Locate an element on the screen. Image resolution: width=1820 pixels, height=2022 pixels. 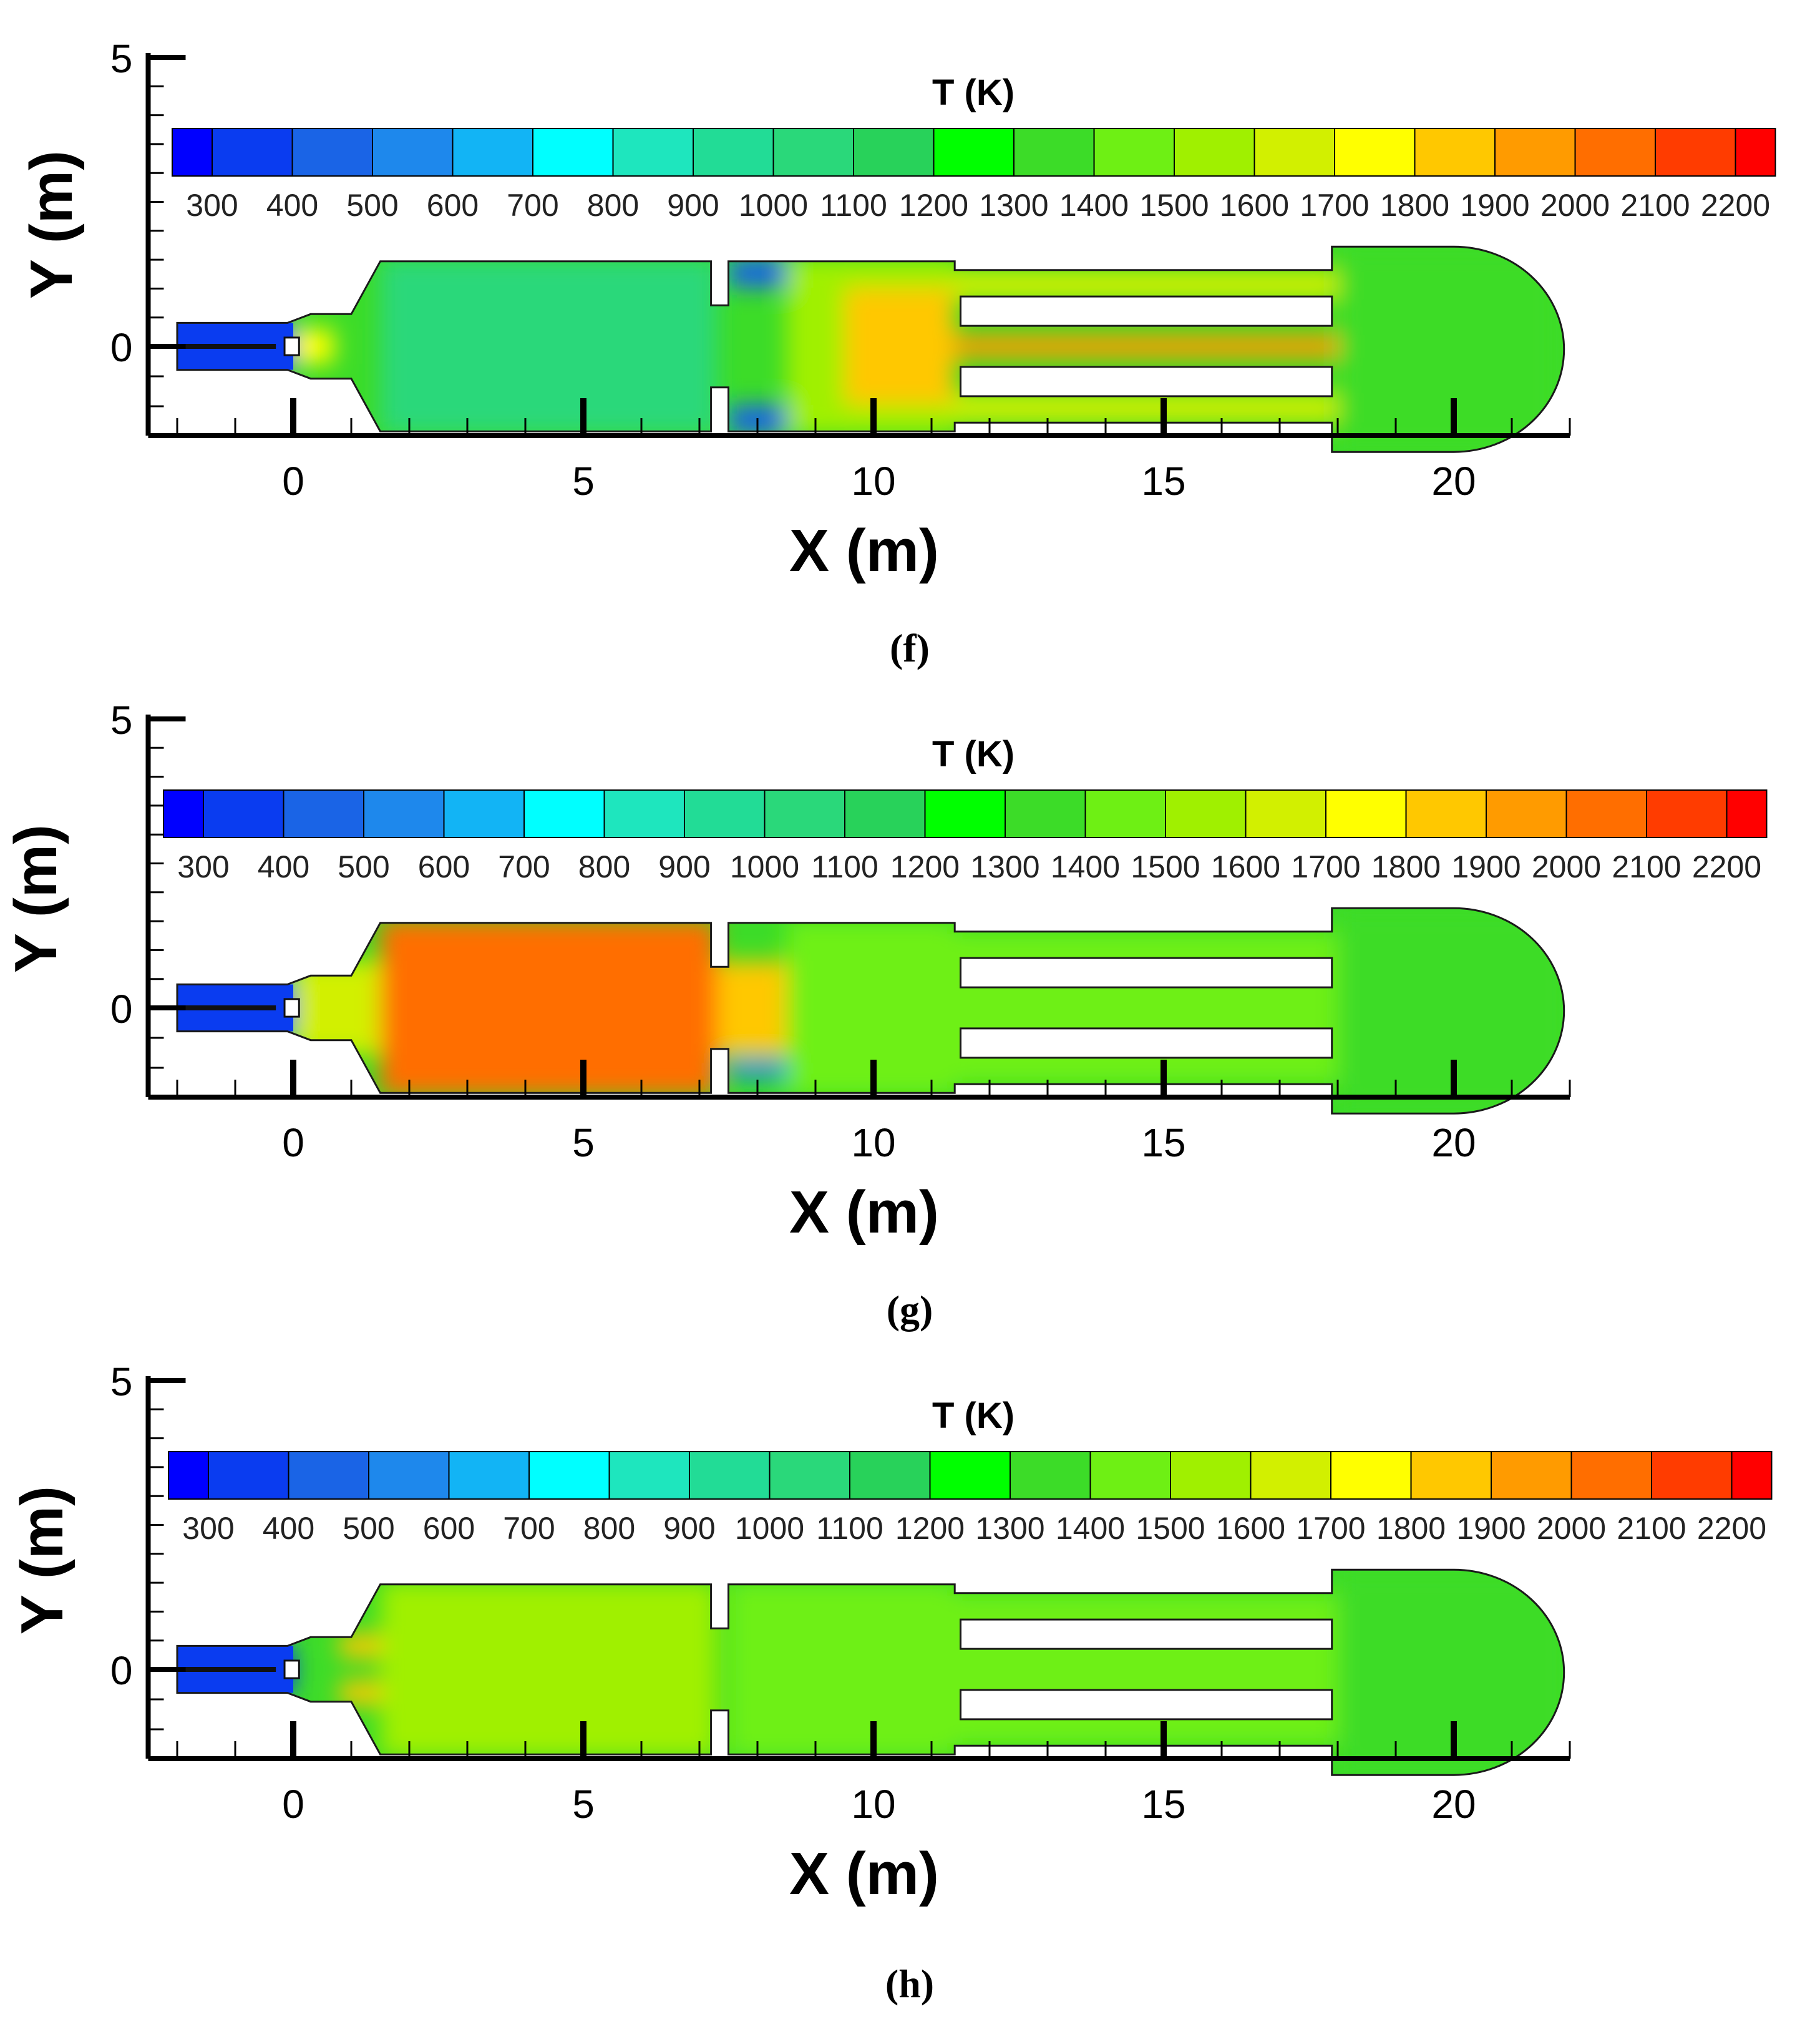
x-tick-label: 5 is located at coordinates (583, 1143).